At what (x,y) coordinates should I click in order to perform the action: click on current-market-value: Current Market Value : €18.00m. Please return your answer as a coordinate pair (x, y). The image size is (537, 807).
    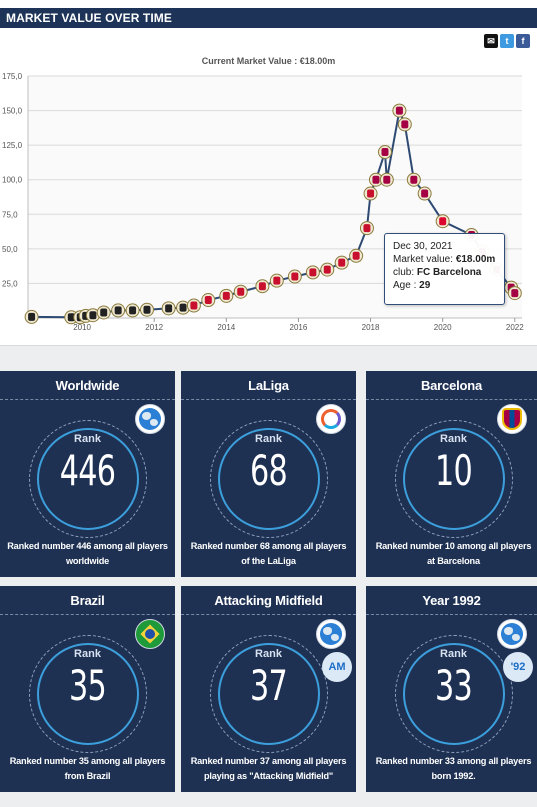
    Looking at the image, I should click on (268, 61).